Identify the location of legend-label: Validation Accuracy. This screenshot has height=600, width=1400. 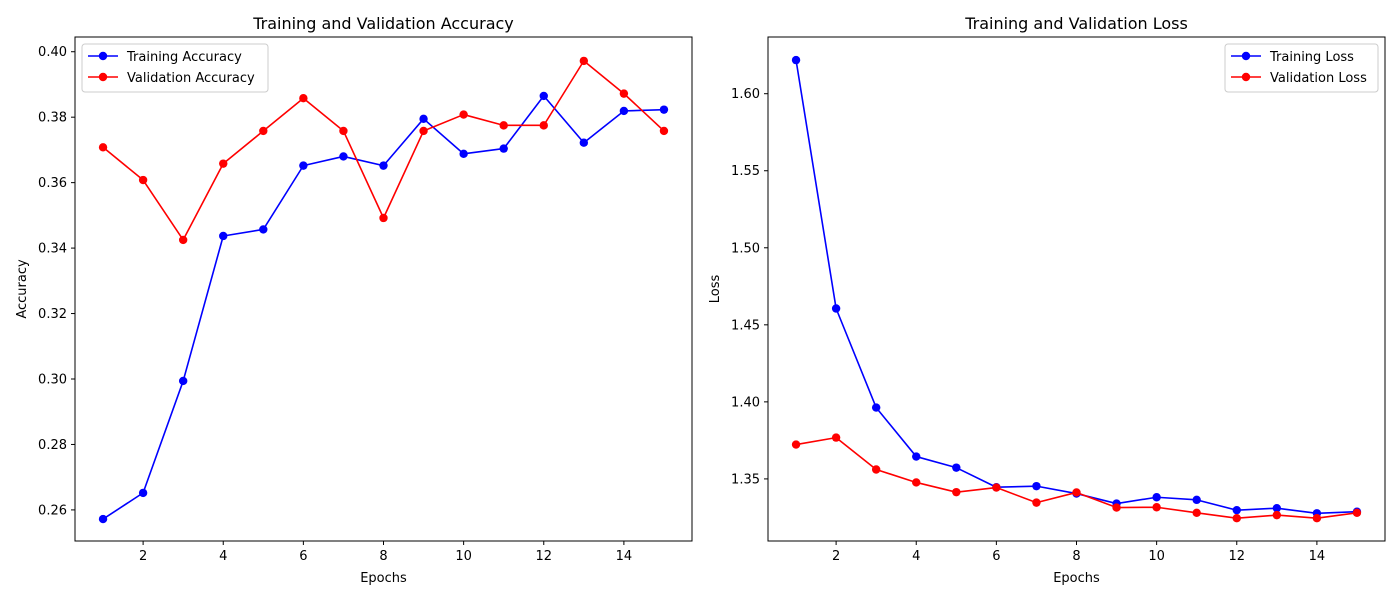
(191, 78).